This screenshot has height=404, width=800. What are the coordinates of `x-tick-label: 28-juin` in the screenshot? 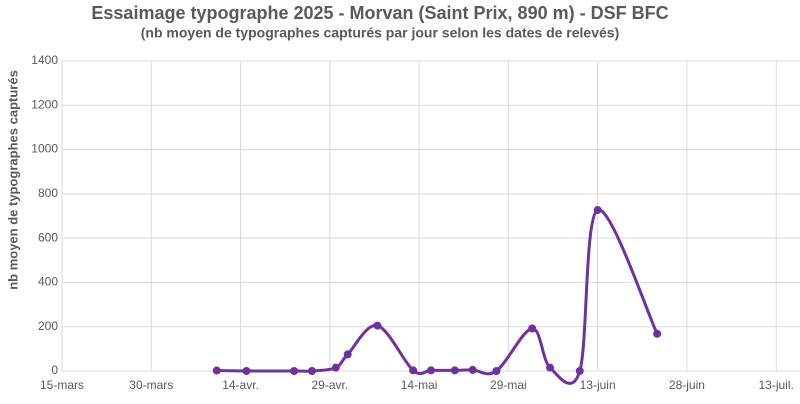 It's located at (687, 385).